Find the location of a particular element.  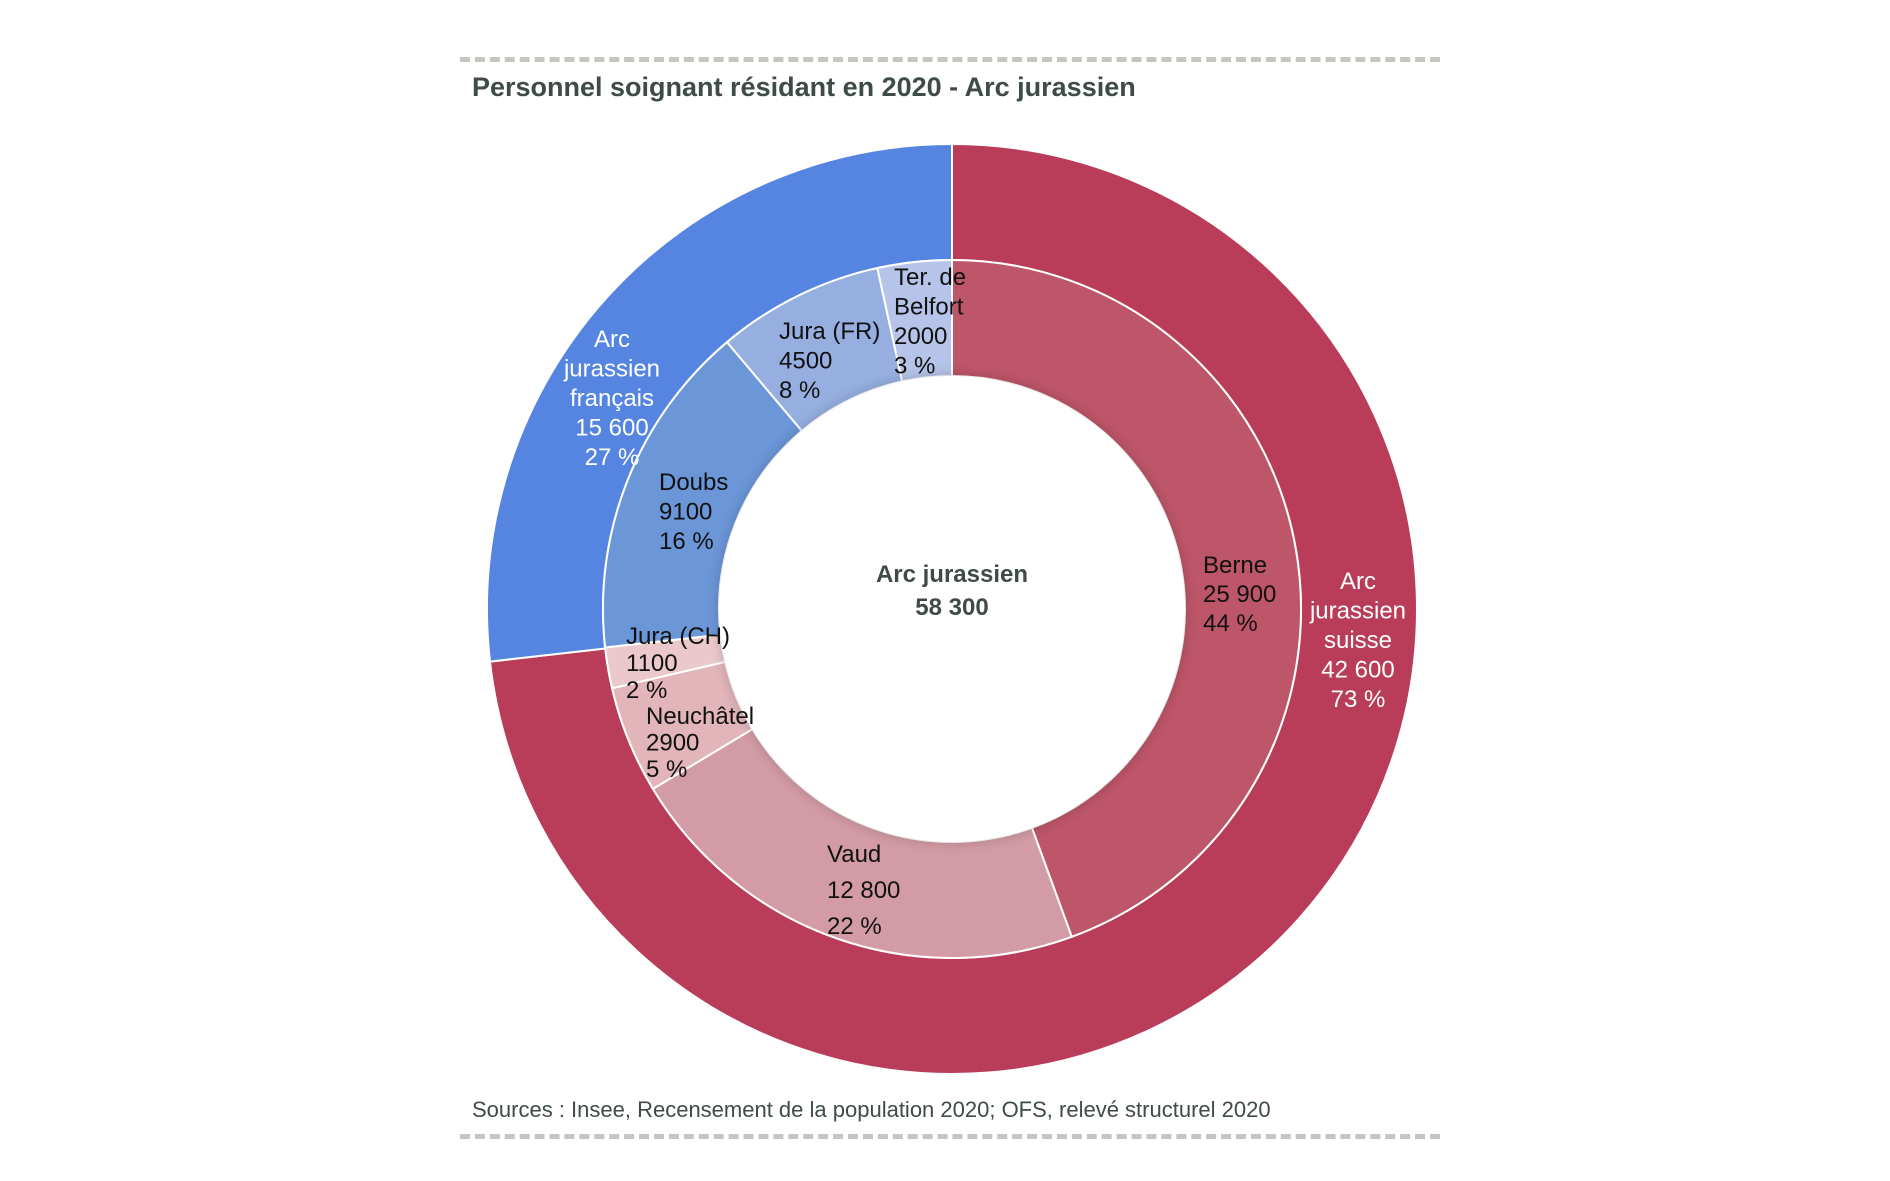

center-label-value: 58 300 is located at coordinates (951, 607).